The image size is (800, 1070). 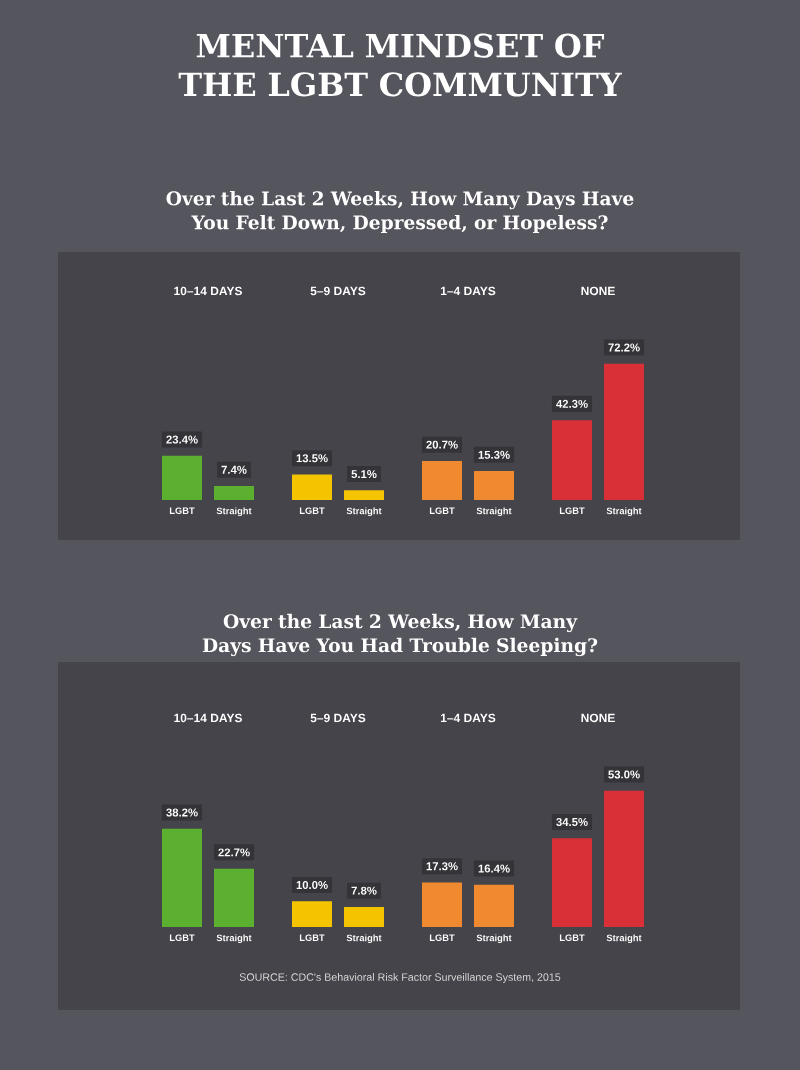 What do you see at coordinates (494, 454) in the screenshot?
I see `data-label: 15.3%` at bounding box center [494, 454].